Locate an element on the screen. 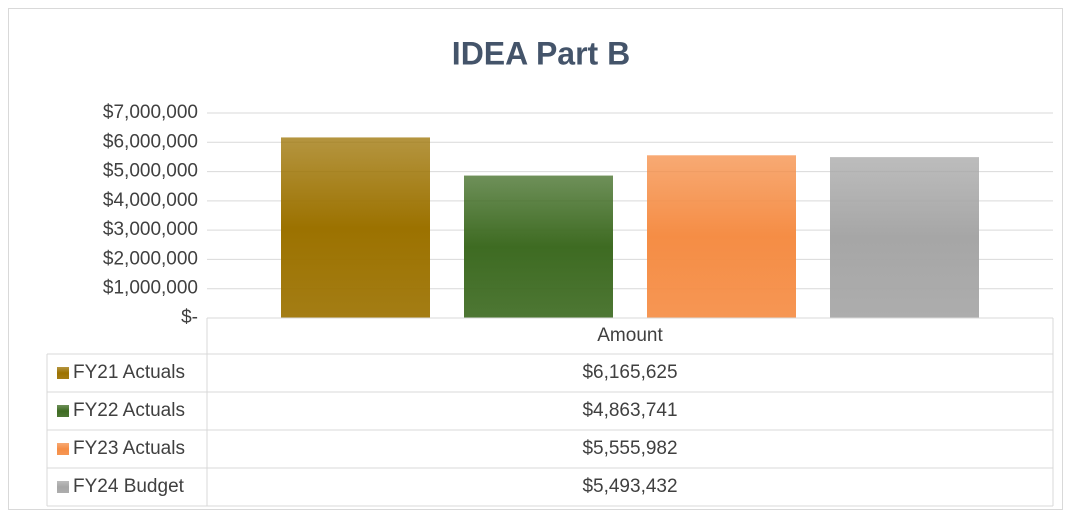  y-tick-label: $3,000,000 is located at coordinates (150, 229).